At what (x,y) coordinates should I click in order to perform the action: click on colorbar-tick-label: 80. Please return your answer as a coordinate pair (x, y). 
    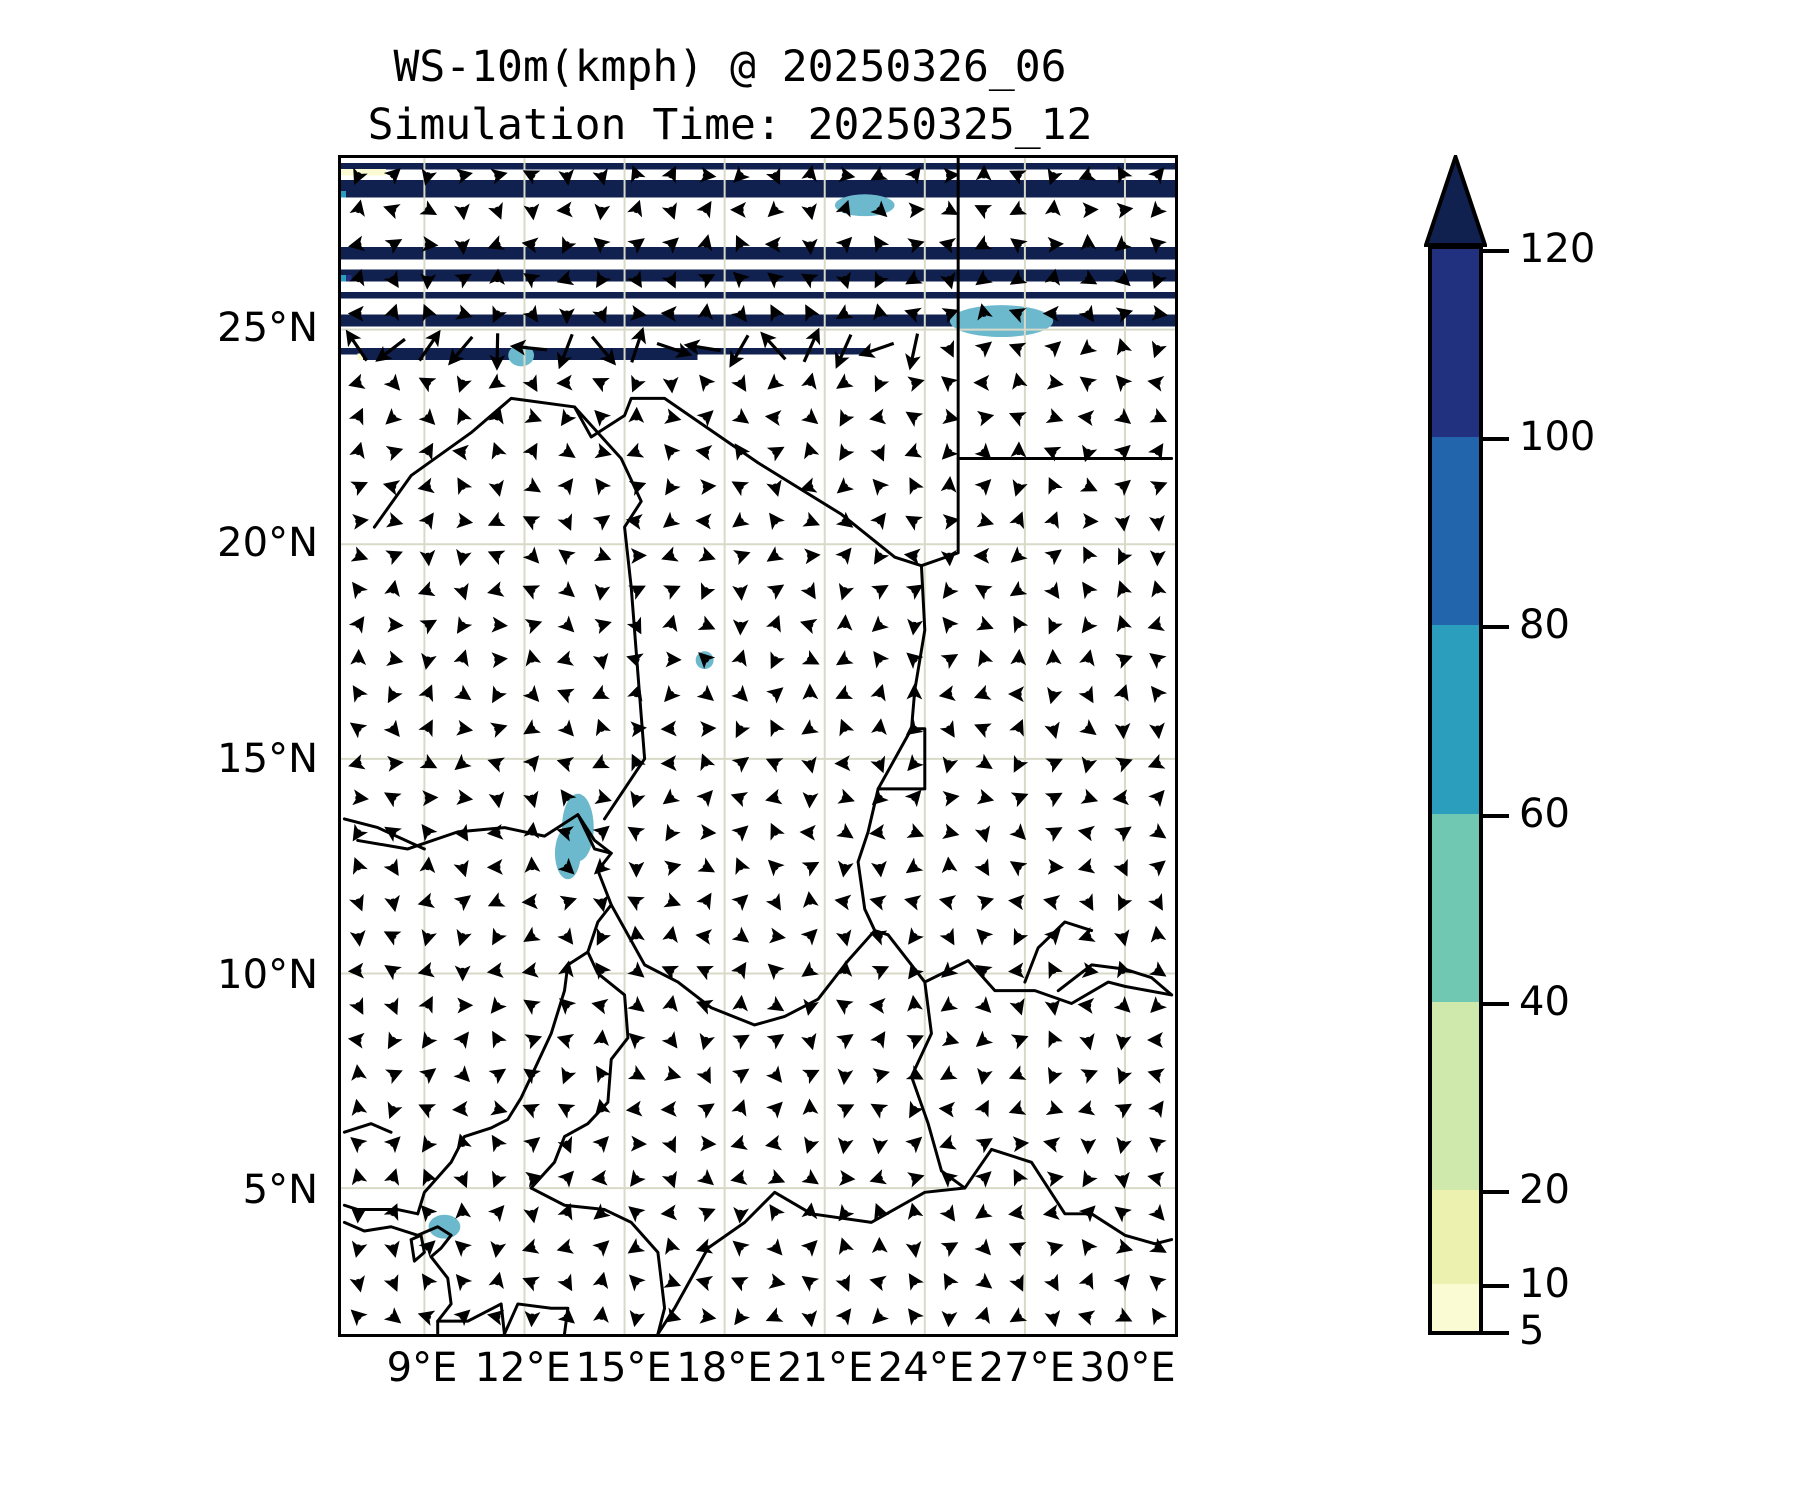
    Looking at the image, I should click on (1544, 625).